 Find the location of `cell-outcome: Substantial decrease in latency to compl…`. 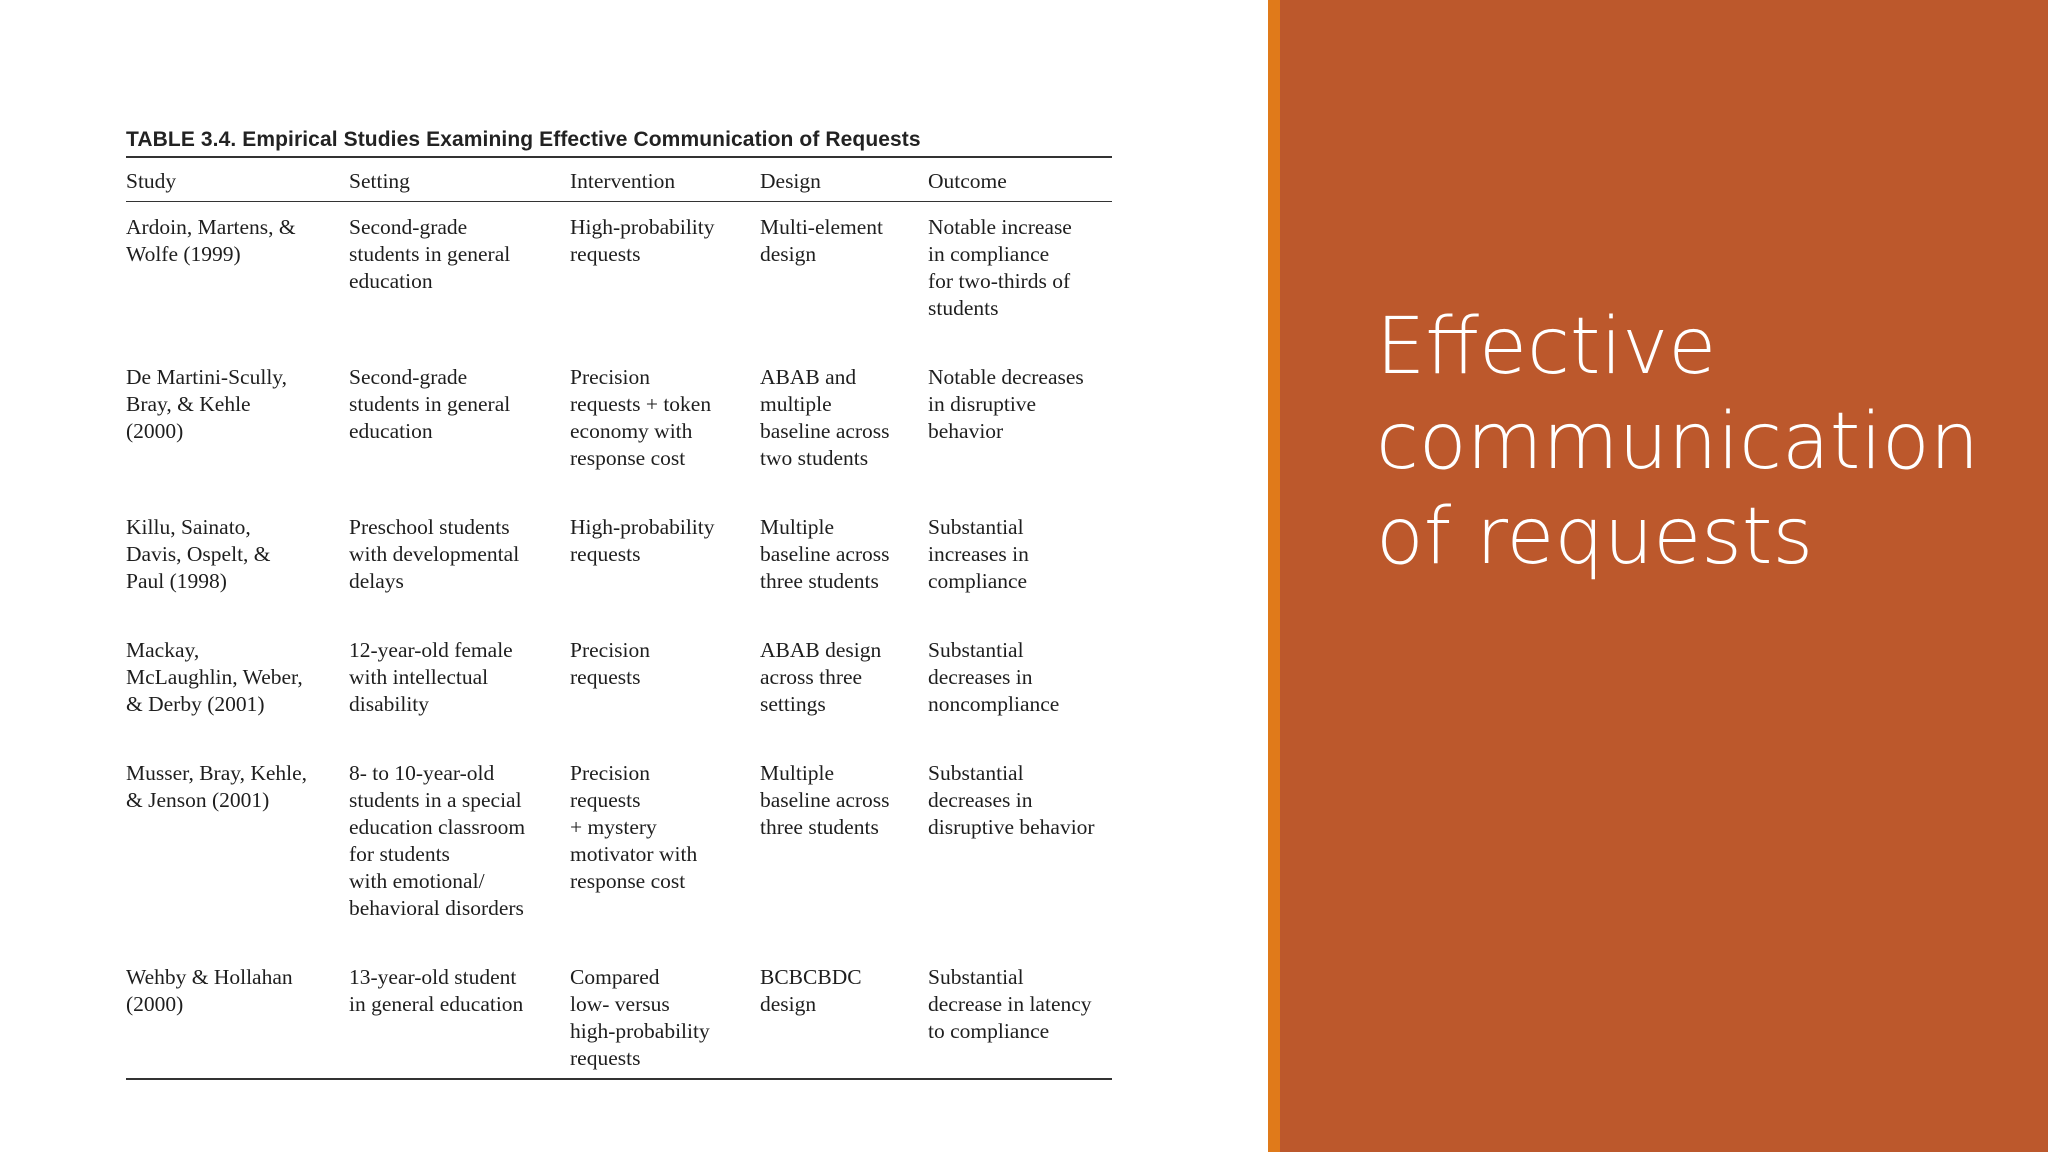

cell-outcome: Substantial decrease in latency to compl… is located at coordinates (1010, 1004).